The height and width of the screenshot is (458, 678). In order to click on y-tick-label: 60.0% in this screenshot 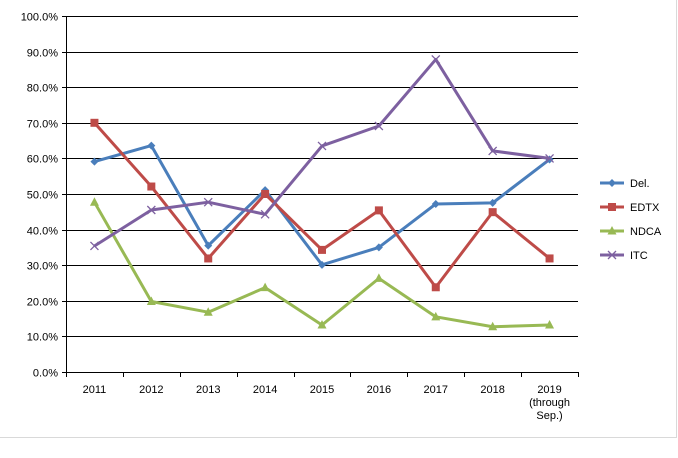, I will do `click(42, 160)`.